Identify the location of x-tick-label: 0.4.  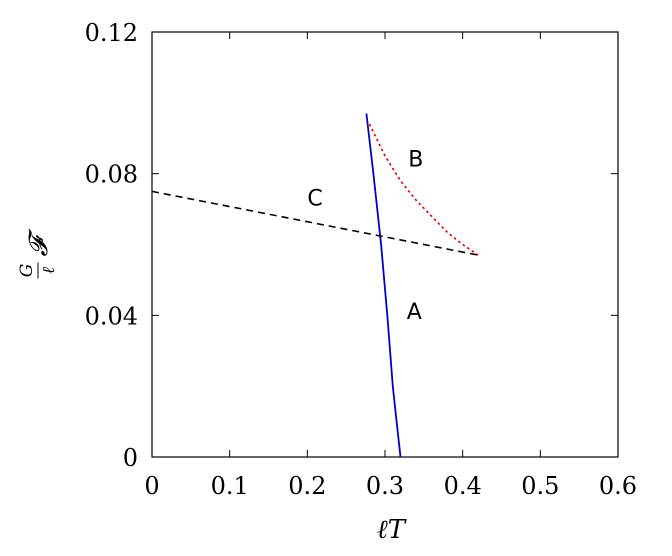
(463, 486).